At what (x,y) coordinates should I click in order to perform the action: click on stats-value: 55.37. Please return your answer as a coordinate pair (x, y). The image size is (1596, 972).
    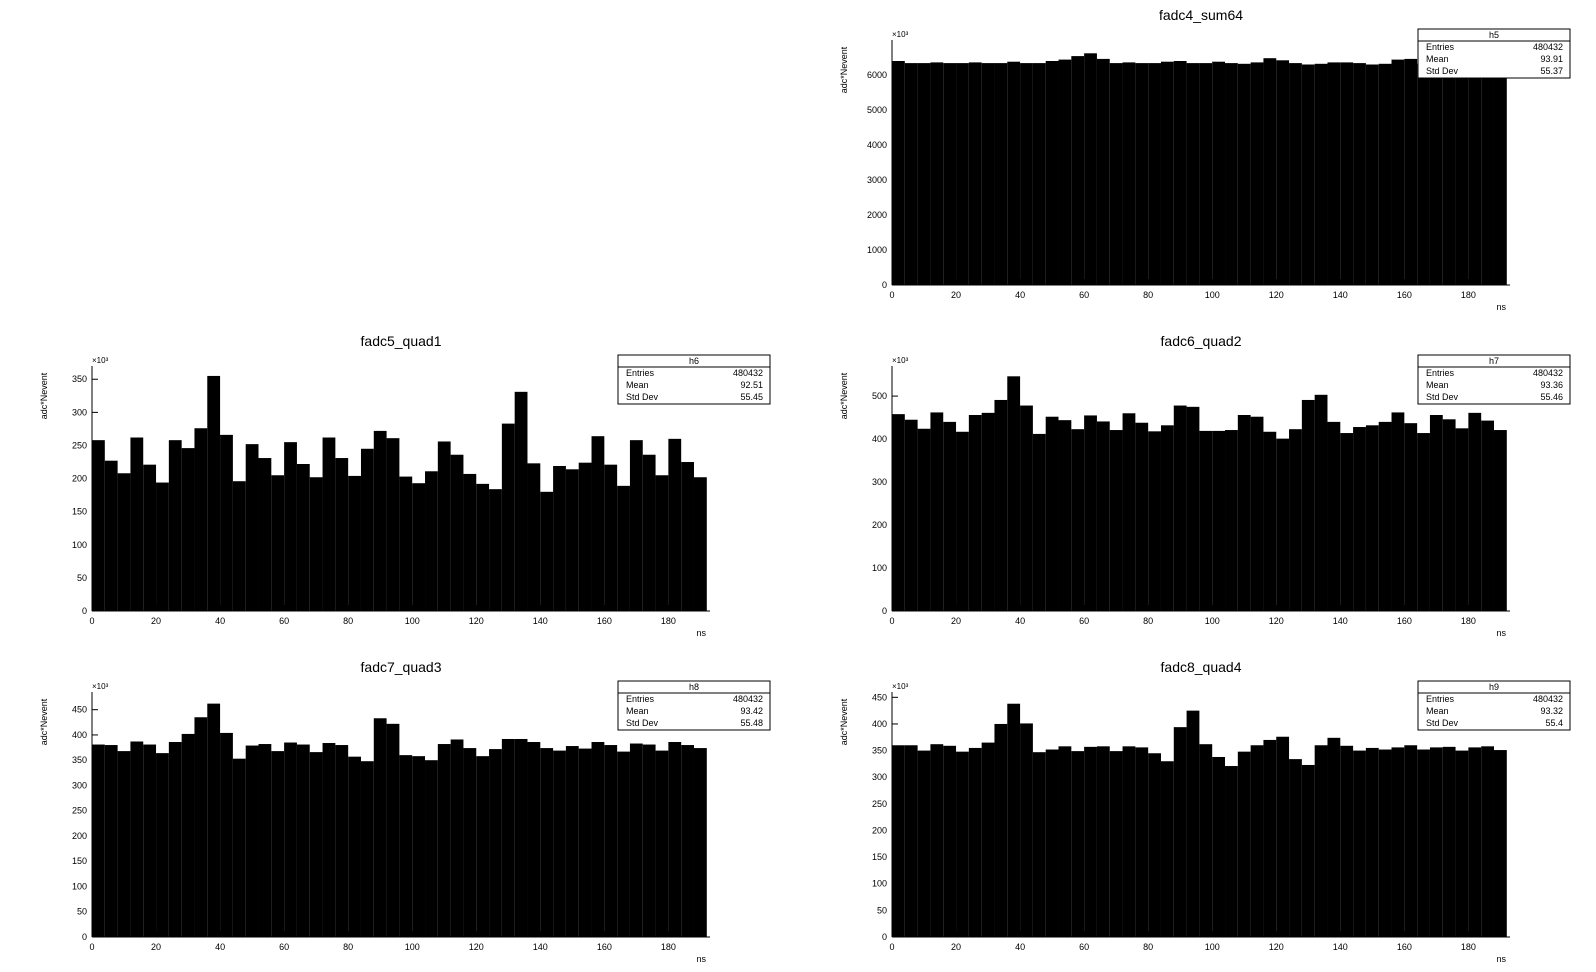
    Looking at the image, I should click on (1551, 71).